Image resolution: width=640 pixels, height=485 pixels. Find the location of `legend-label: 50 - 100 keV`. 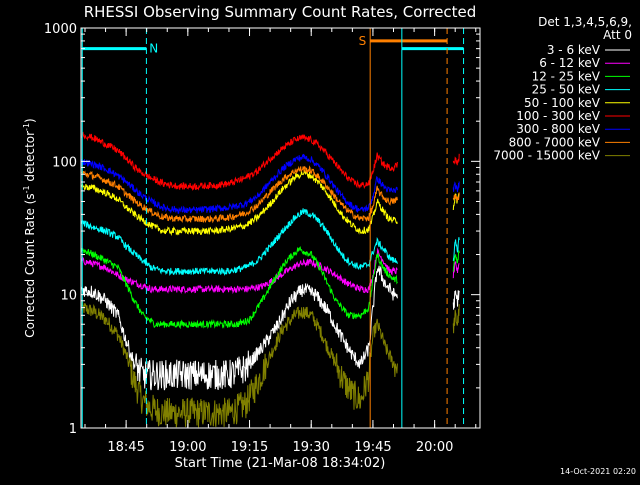

legend-label: 50 - 100 keV is located at coordinates (562, 103).